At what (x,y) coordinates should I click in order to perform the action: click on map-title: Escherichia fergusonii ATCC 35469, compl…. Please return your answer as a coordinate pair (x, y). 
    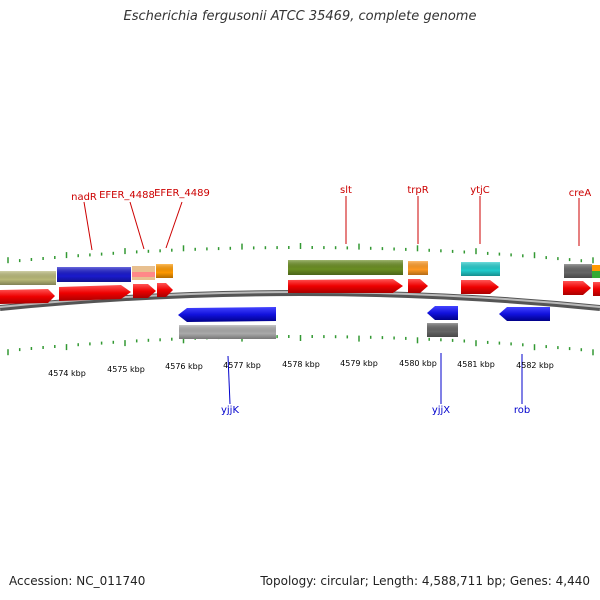
    Looking at the image, I should click on (300, 16).